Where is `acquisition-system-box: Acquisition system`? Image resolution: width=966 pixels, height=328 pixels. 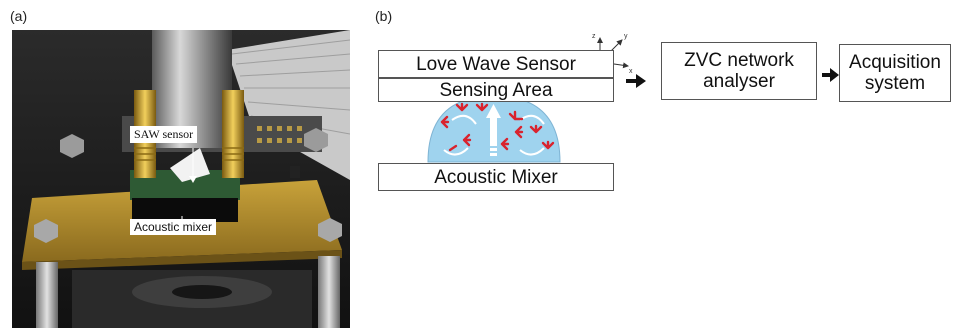 acquisition-system-box: Acquisition system is located at coordinates (895, 73).